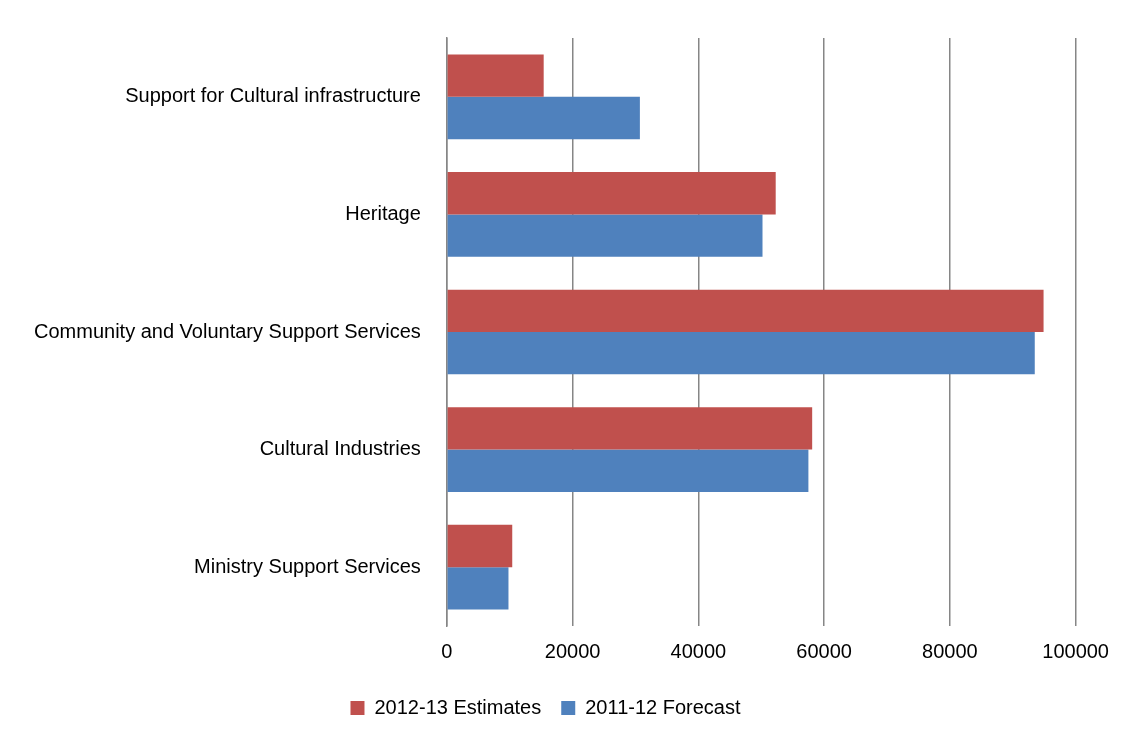 The width and height of the screenshot is (1123, 732). I want to click on x-tick-label: 0, so click(447, 650).